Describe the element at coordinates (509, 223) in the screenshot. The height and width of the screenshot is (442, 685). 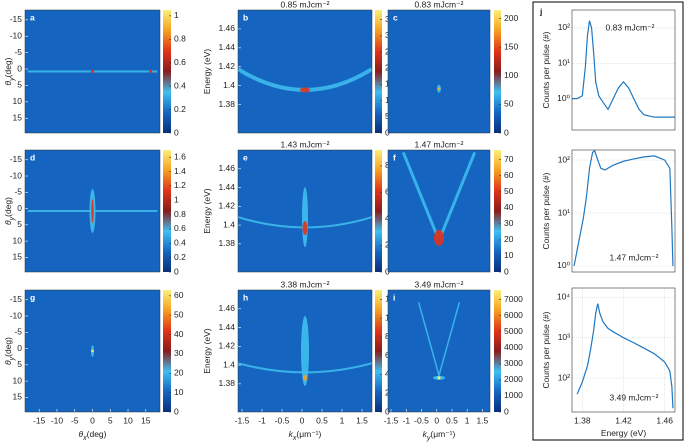
I see `colorbar-tick-label: 30` at that location.